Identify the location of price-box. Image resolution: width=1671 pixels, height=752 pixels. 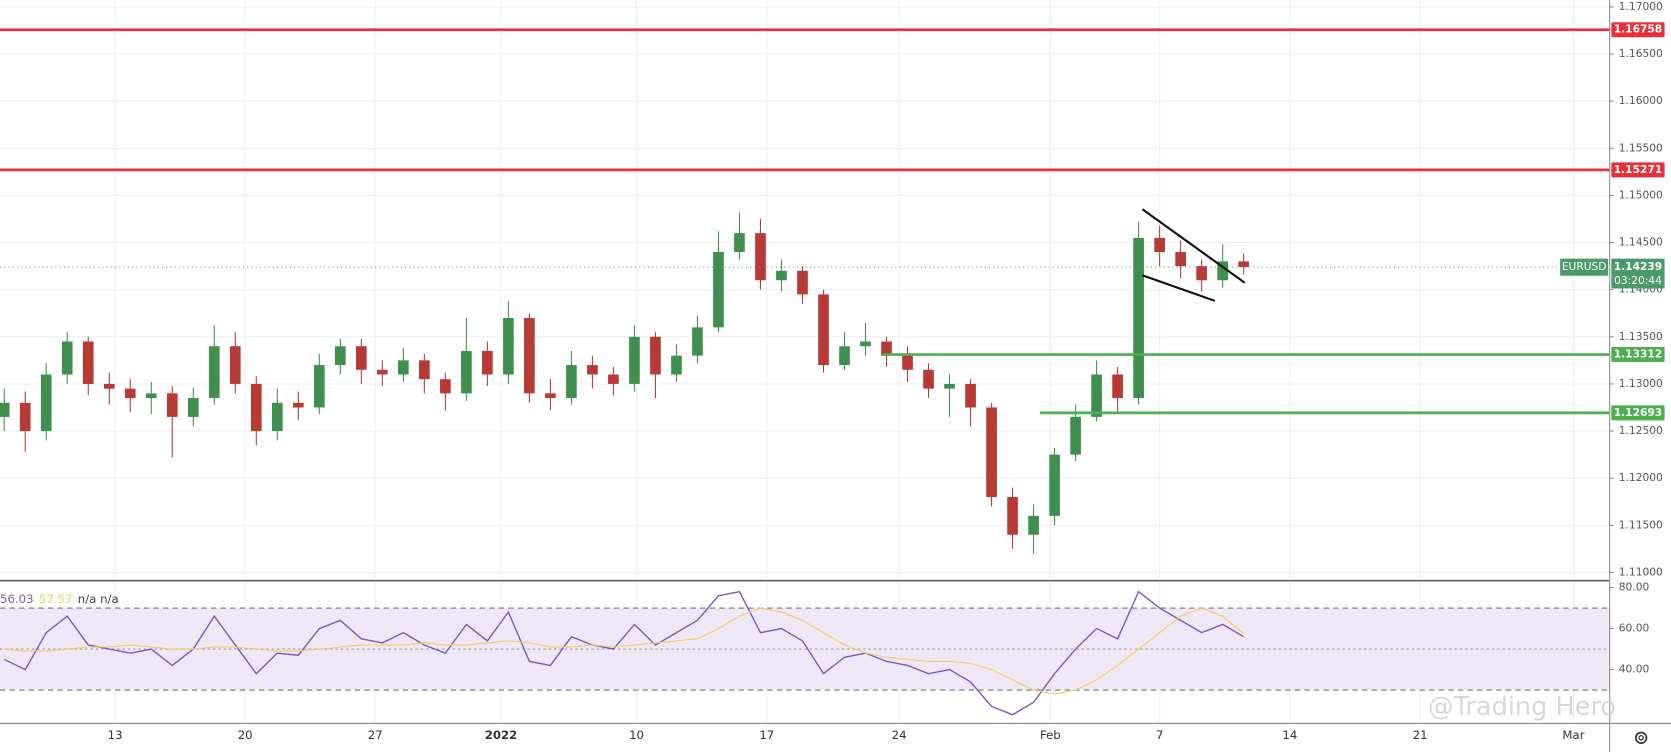
(1638, 273).